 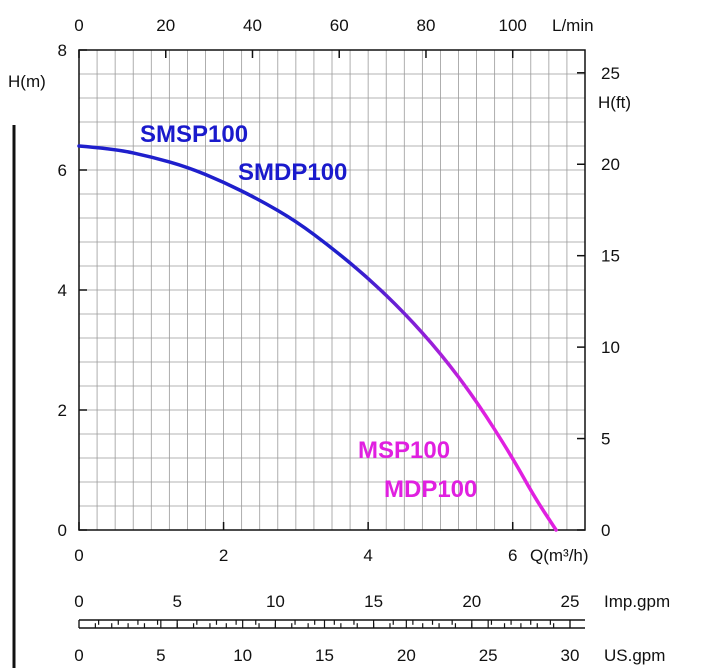 I want to click on imp-tick-label: 0, so click(x=78, y=601).